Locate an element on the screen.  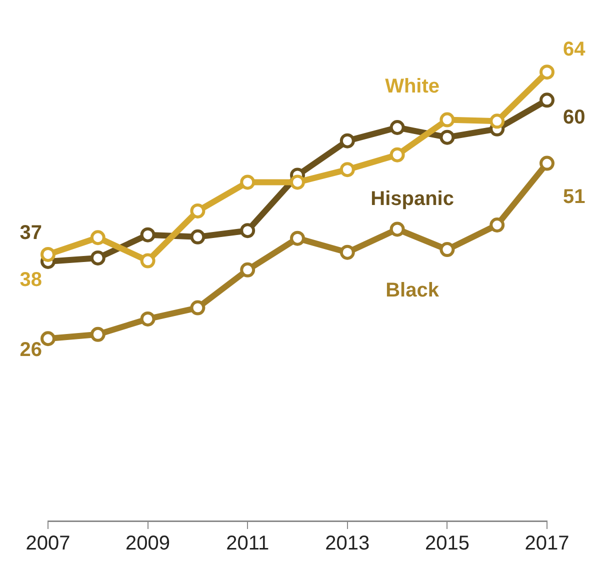
x-tick-label: 2017 is located at coordinates (547, 543).